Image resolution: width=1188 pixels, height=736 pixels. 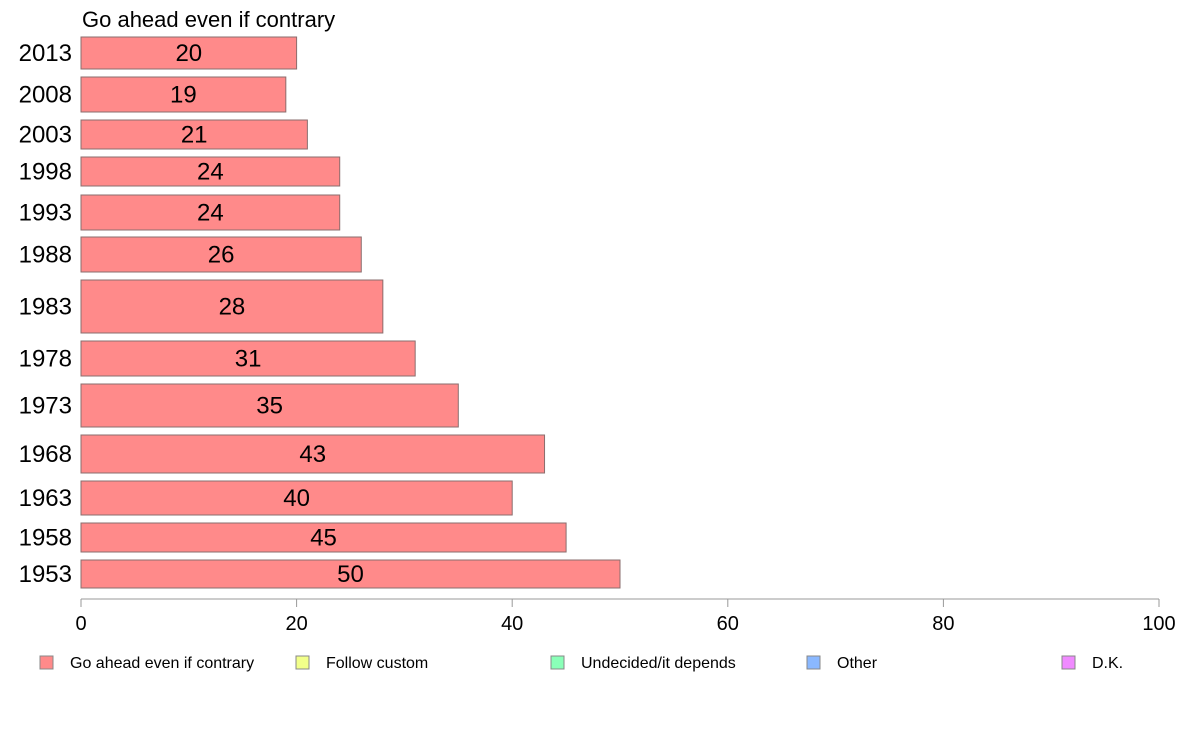 I want to click on bar-value-label: 26, so click(x=221, y=255).